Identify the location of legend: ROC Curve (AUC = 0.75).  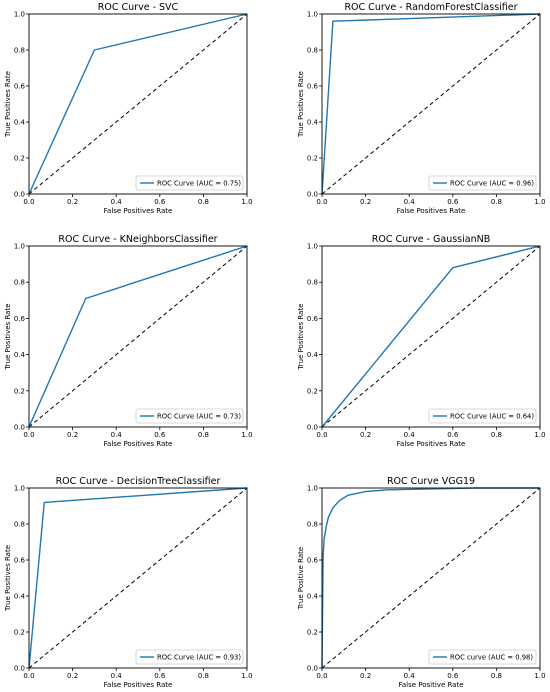
(189, 183).